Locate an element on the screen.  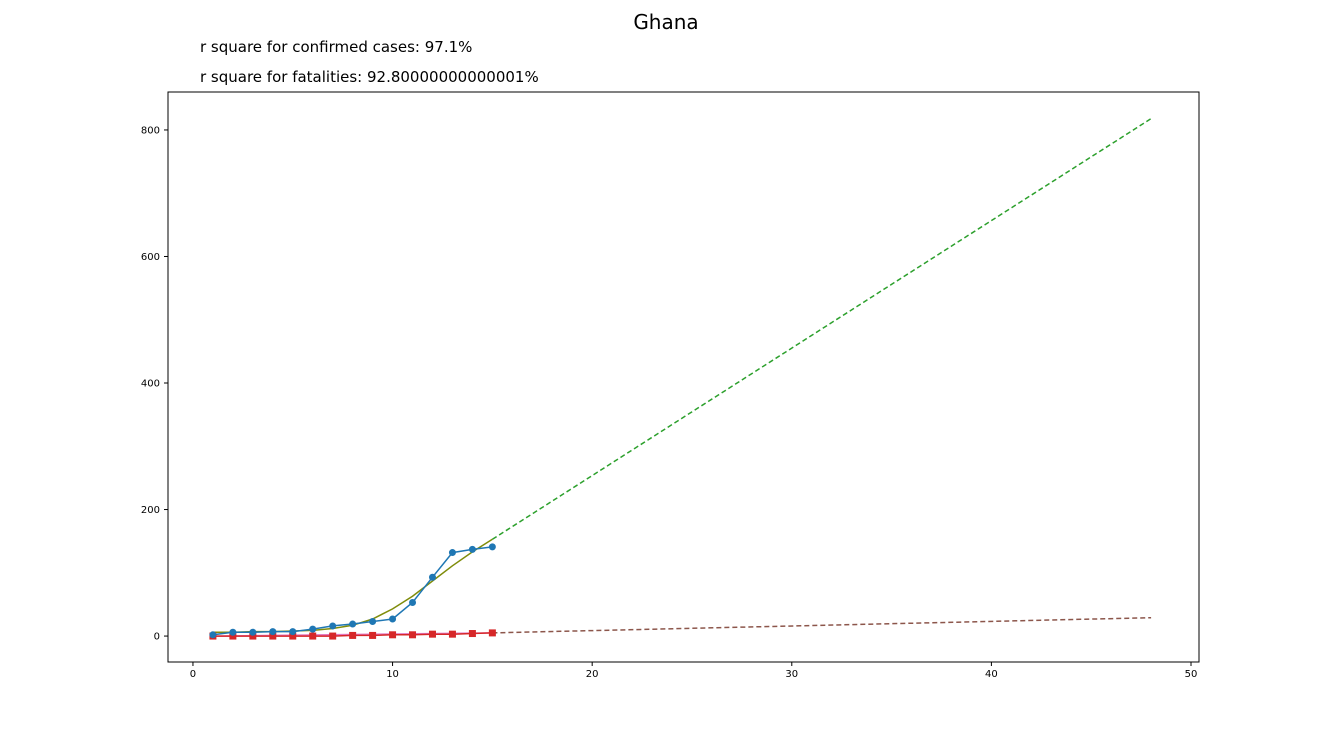
x-tick-label: 40 is located at coordinates (991, 674).